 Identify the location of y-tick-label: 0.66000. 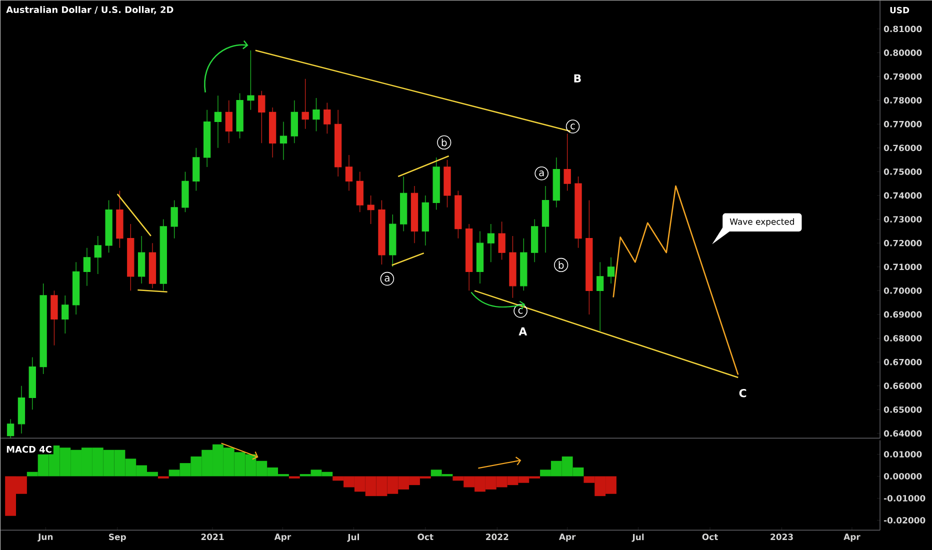
(903, 385).